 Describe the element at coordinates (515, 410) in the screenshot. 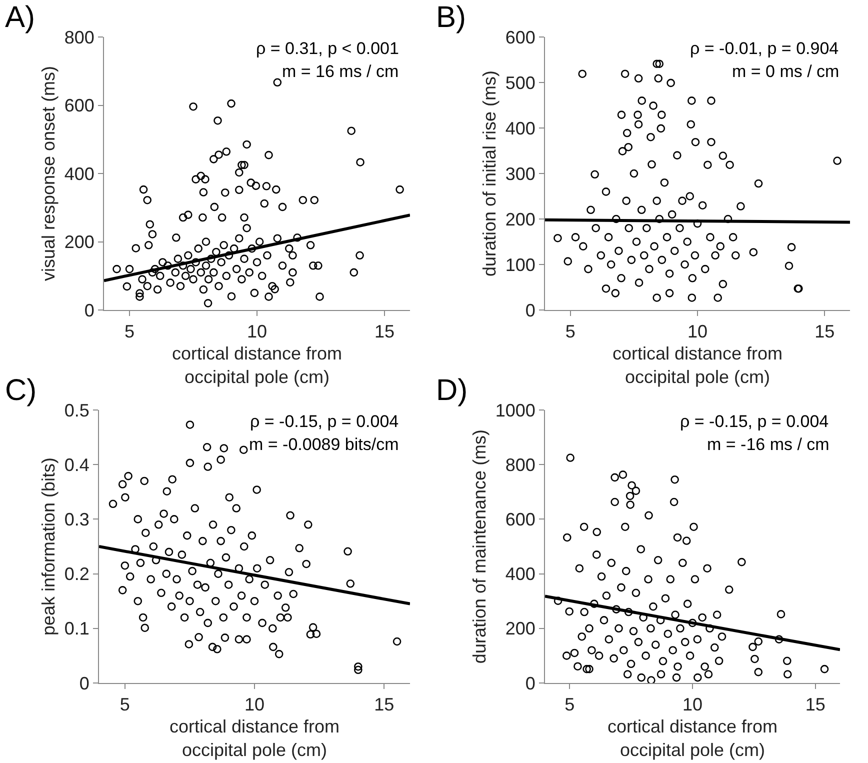

I see `y-tick-label: 1000` at that location.